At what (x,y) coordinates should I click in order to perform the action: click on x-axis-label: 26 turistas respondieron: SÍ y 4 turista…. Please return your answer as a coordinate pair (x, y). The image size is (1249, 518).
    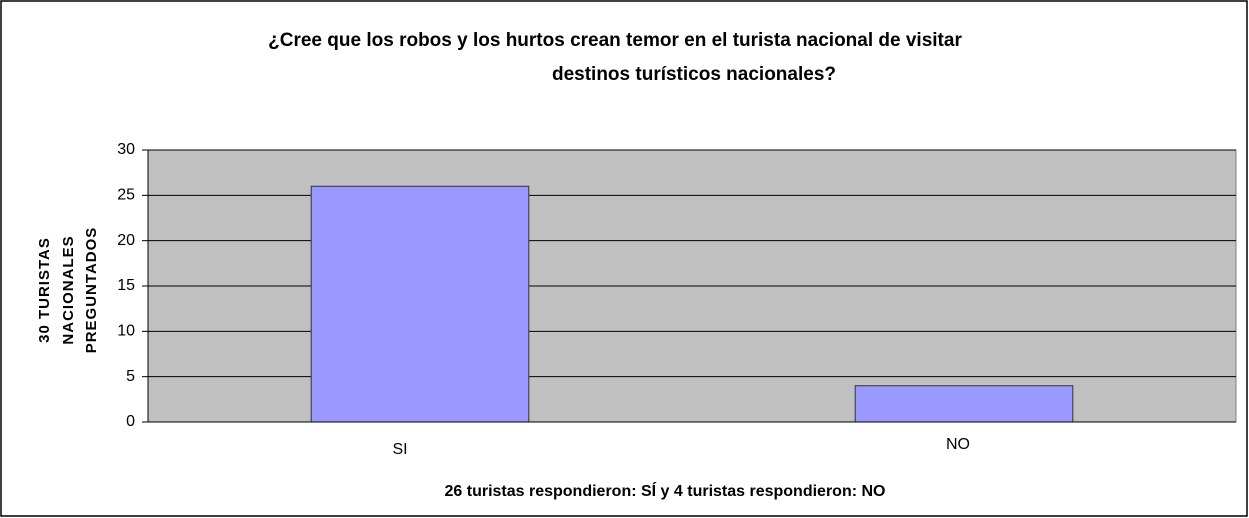
    Looking at the image, I should click on (665, 490).